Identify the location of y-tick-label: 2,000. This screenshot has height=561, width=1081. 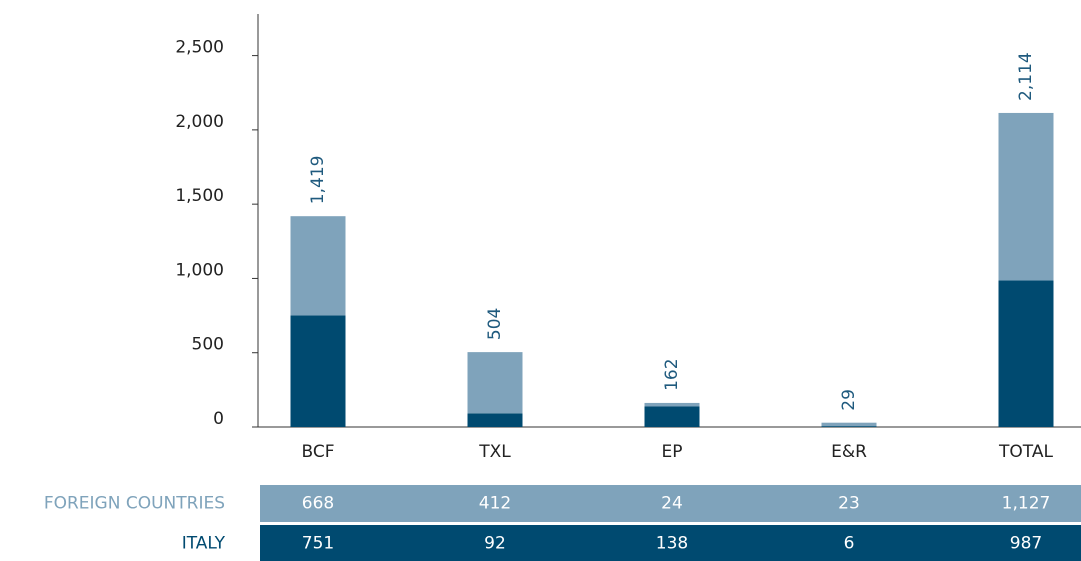
(199, 122).